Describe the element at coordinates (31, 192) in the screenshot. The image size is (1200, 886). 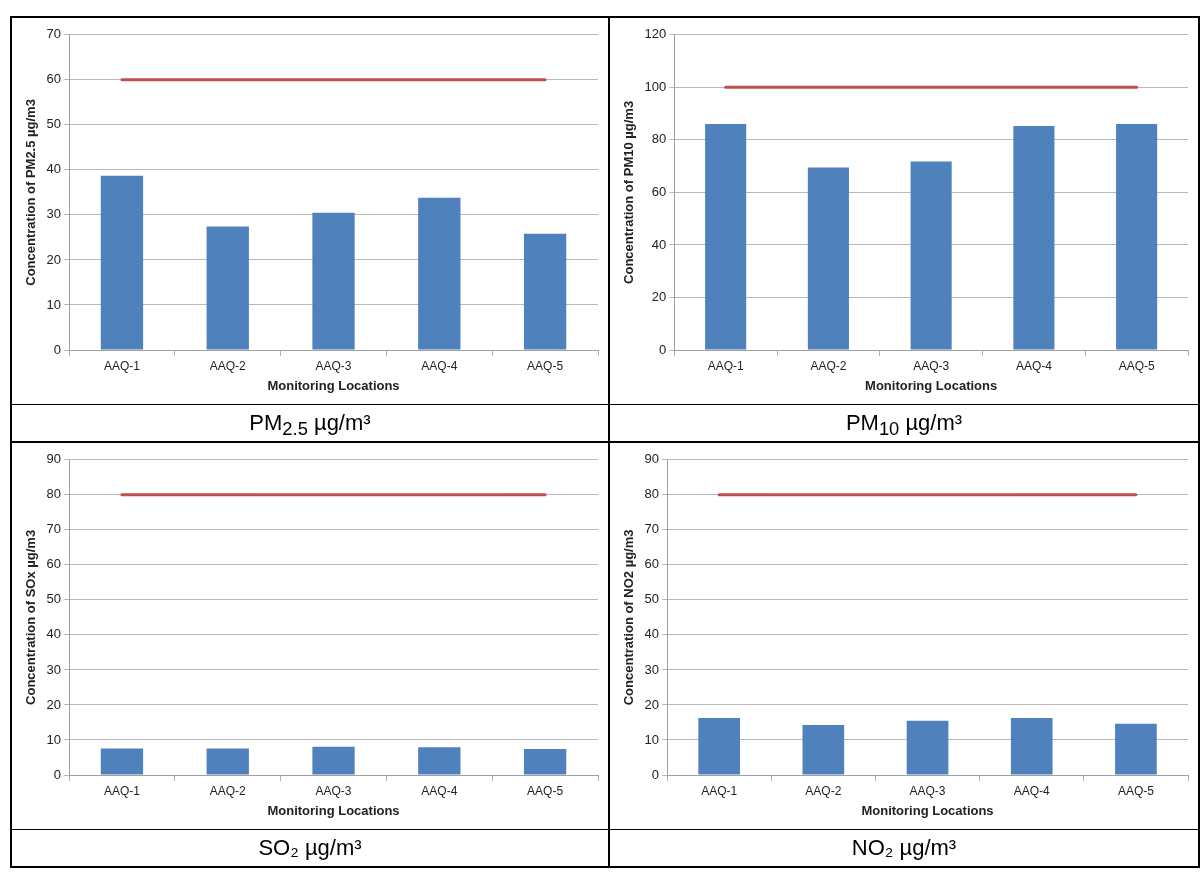
I see `y-axis-title: Concentration of PM2.5 µg/m3` at that location.